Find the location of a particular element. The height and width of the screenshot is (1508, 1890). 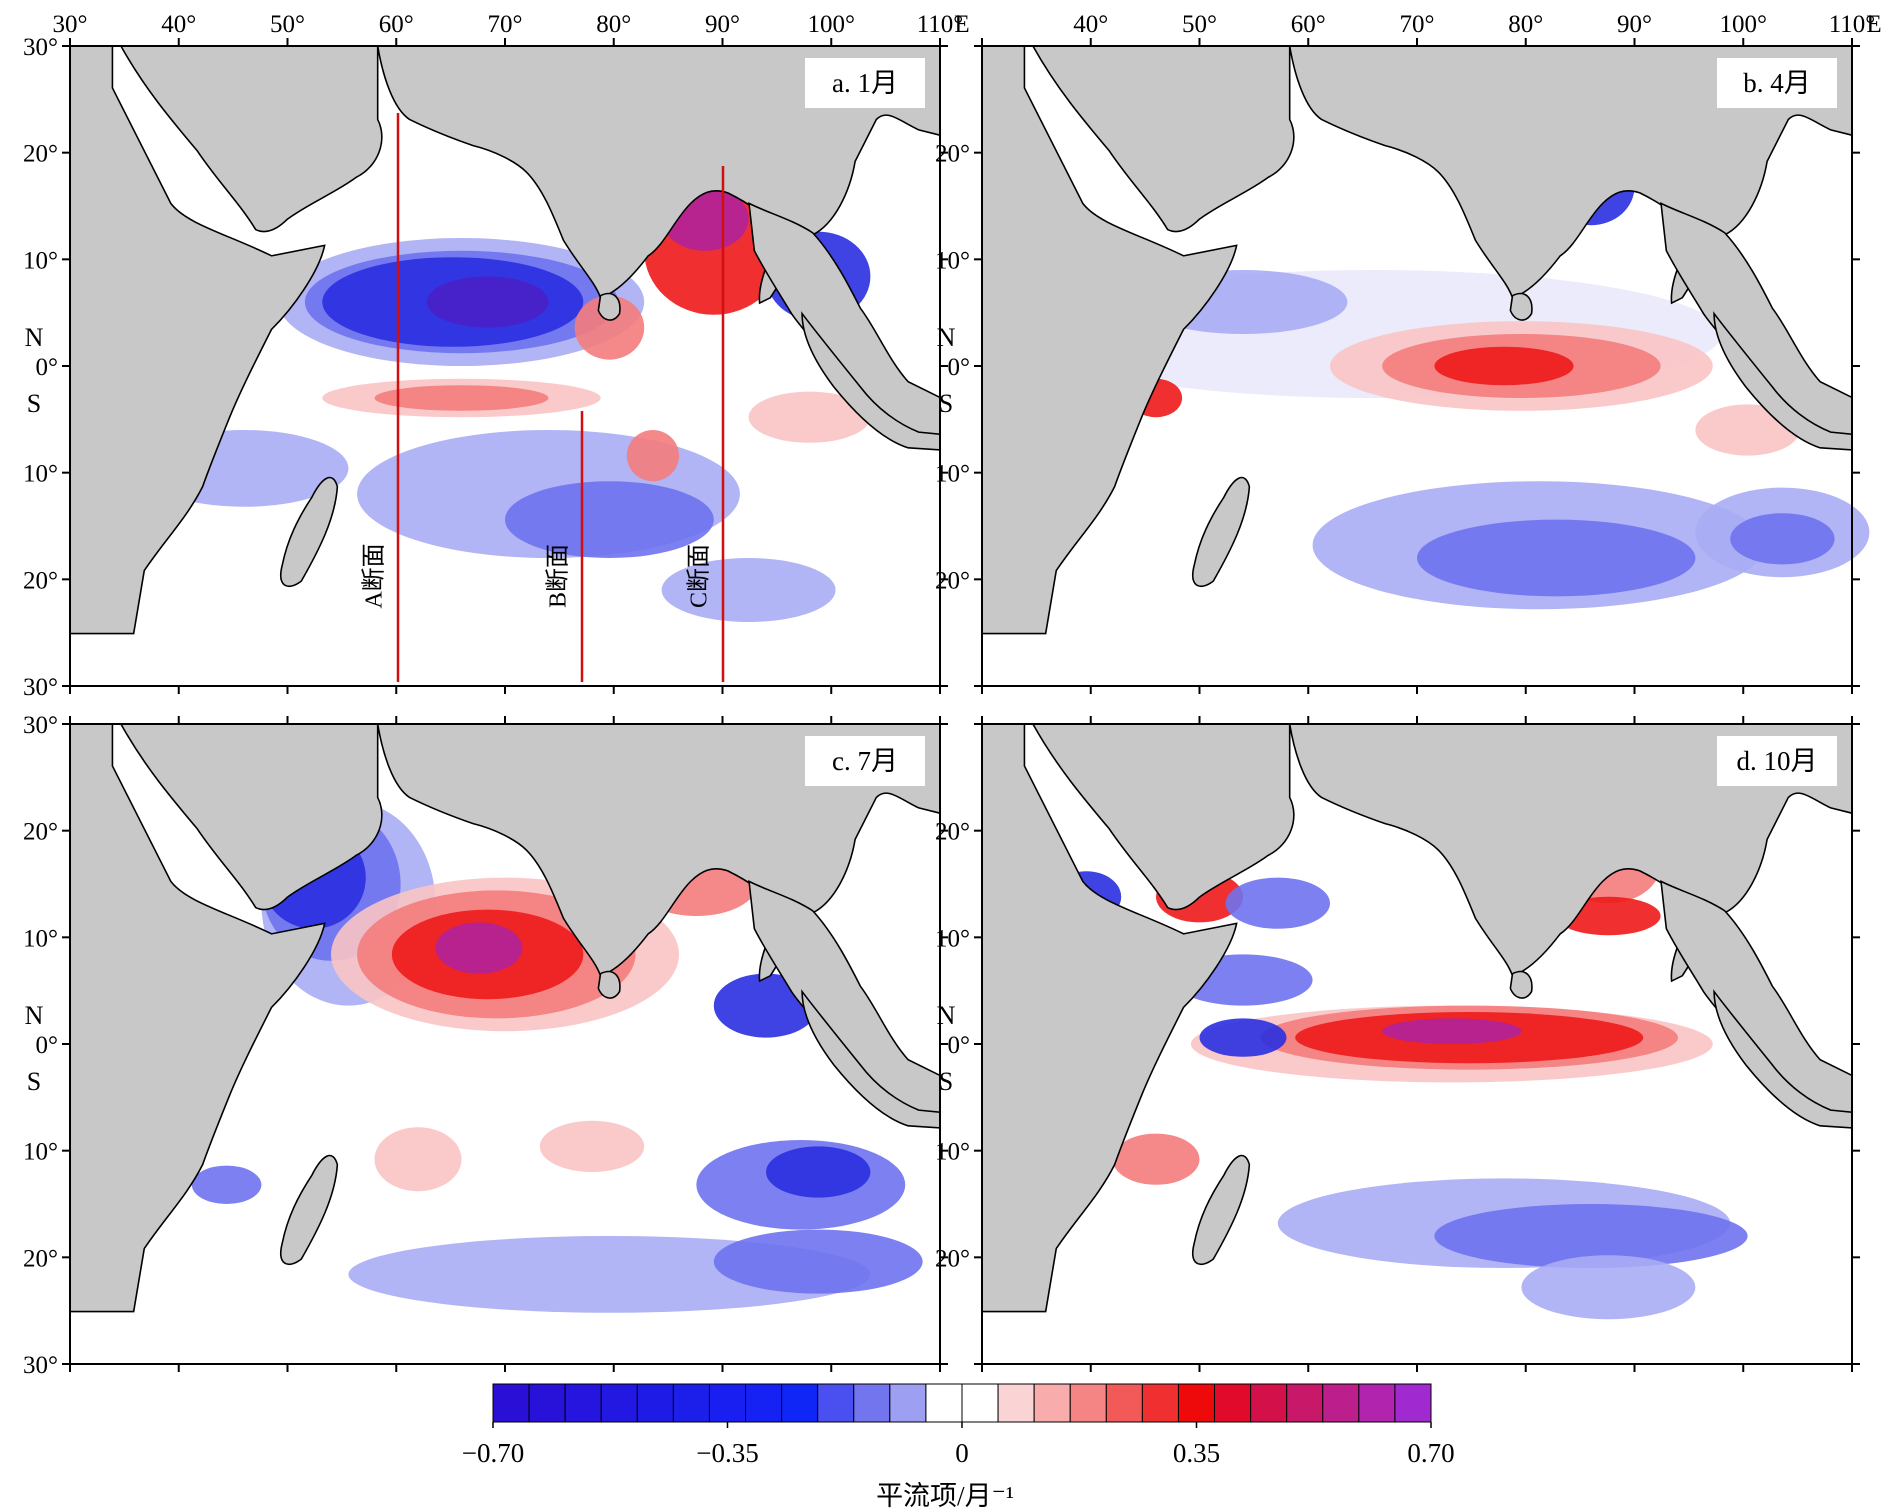

panel-label: b. 4月 is located at coordinates (1777, 83).